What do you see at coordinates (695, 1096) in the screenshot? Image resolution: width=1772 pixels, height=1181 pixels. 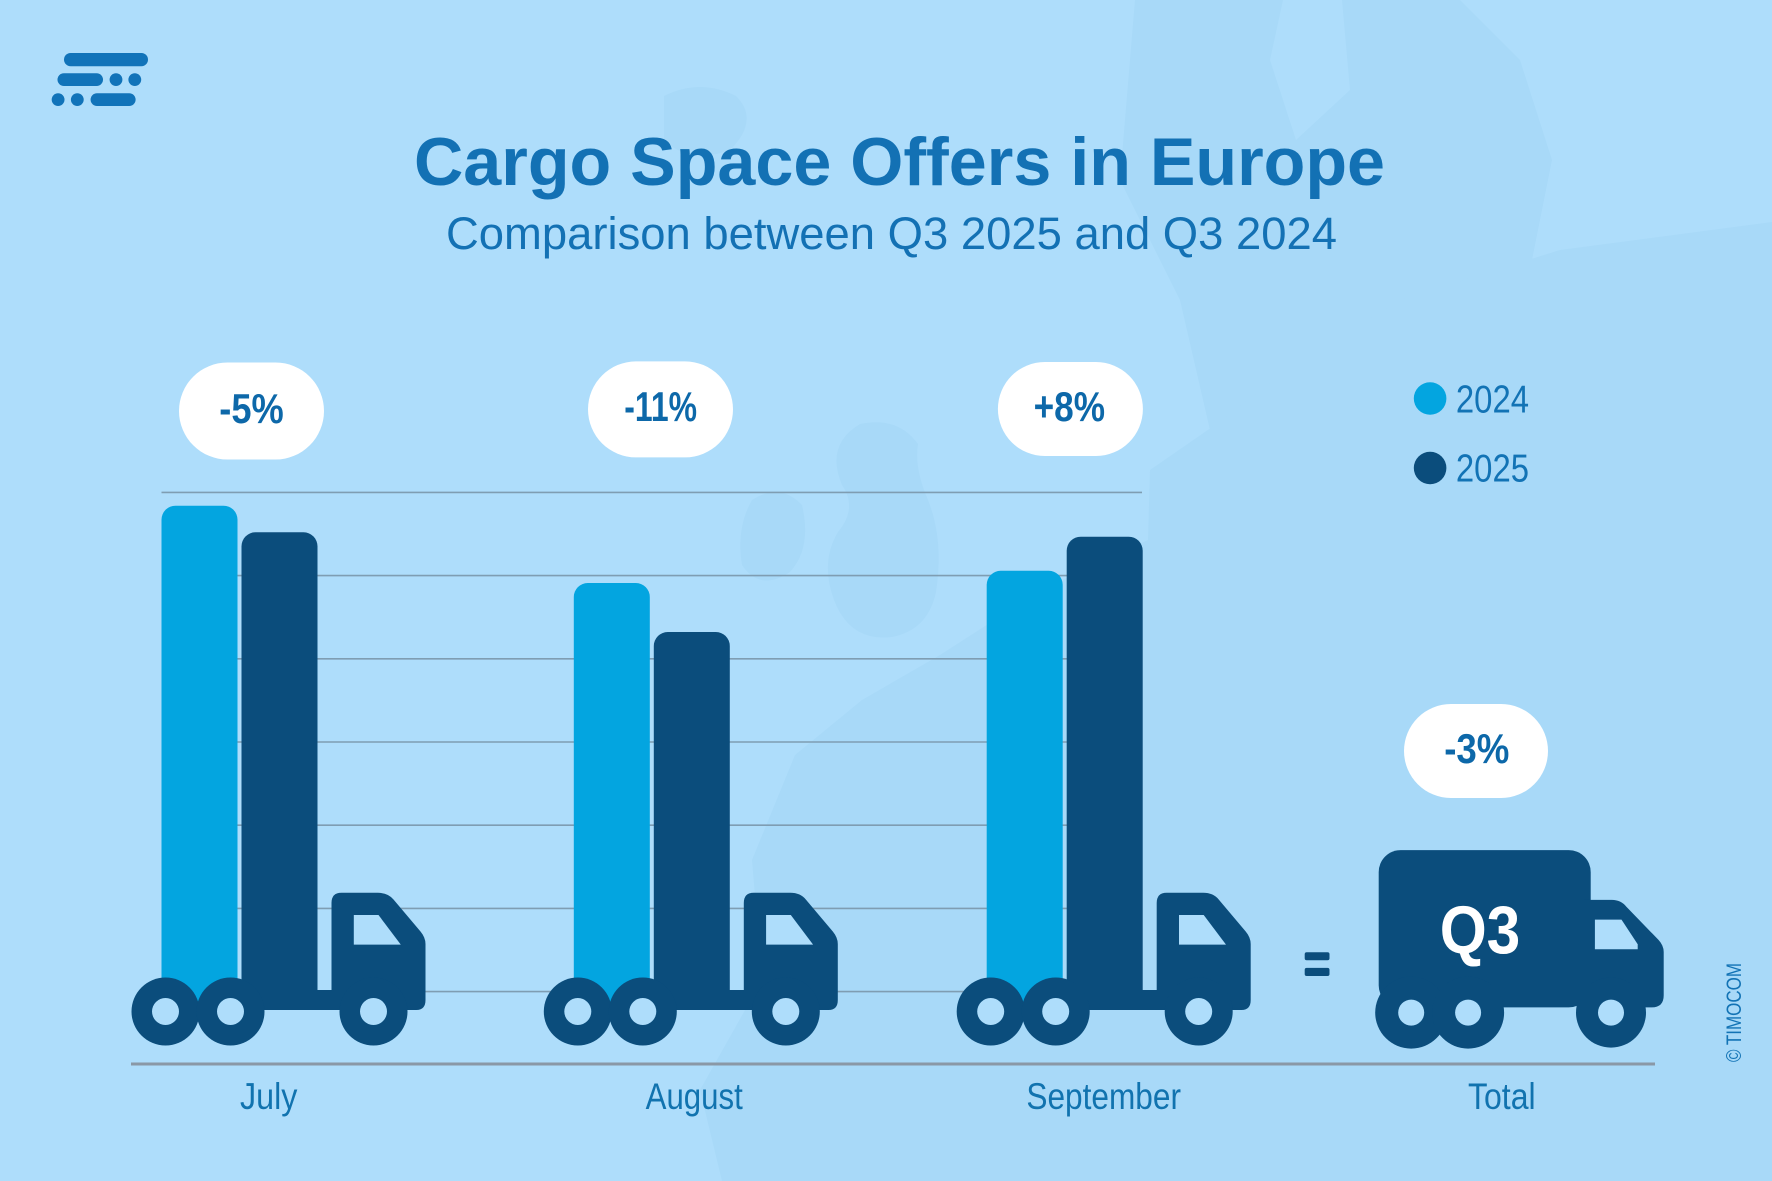 I see `svg-text: August` at bounding box center [695, 1096].